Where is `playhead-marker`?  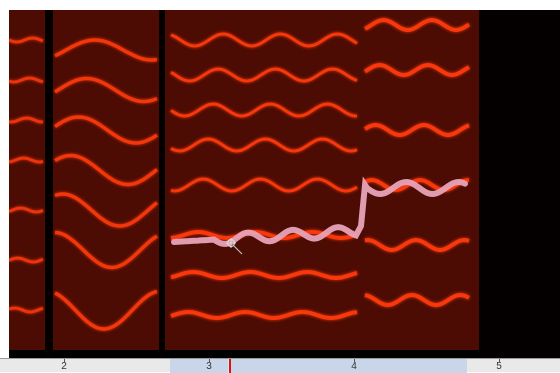
playhead-marker is located at coordinates (230, 366).